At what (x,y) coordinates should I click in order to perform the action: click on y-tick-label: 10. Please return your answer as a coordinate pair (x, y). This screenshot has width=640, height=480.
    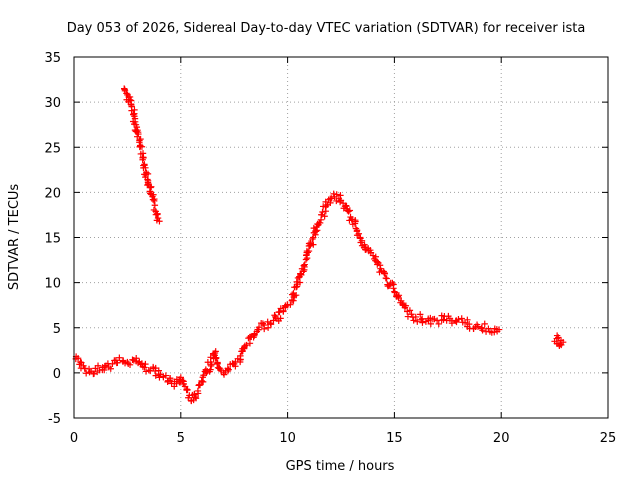
    Looking at the image, I should click on (52, 284).